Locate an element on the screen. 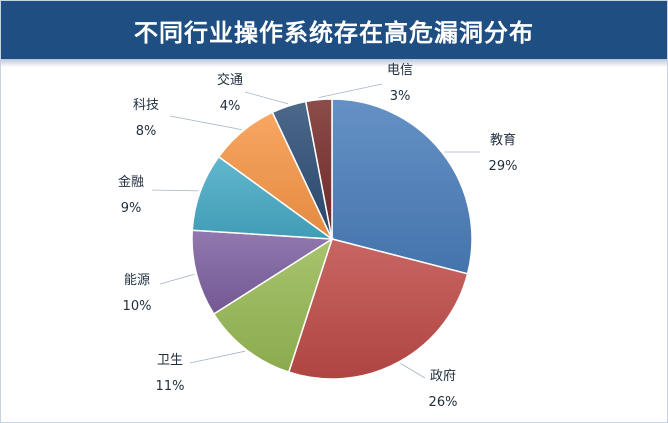 This screenshot has height=423, width=668. slice-label-value: 26% is located at coordinates (443, 402).